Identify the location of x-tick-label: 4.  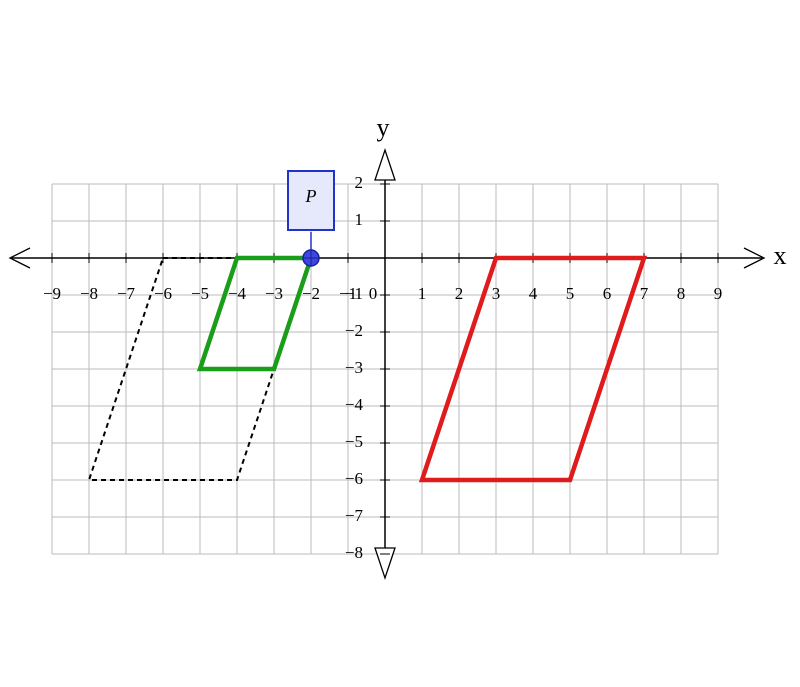
(533, 293).